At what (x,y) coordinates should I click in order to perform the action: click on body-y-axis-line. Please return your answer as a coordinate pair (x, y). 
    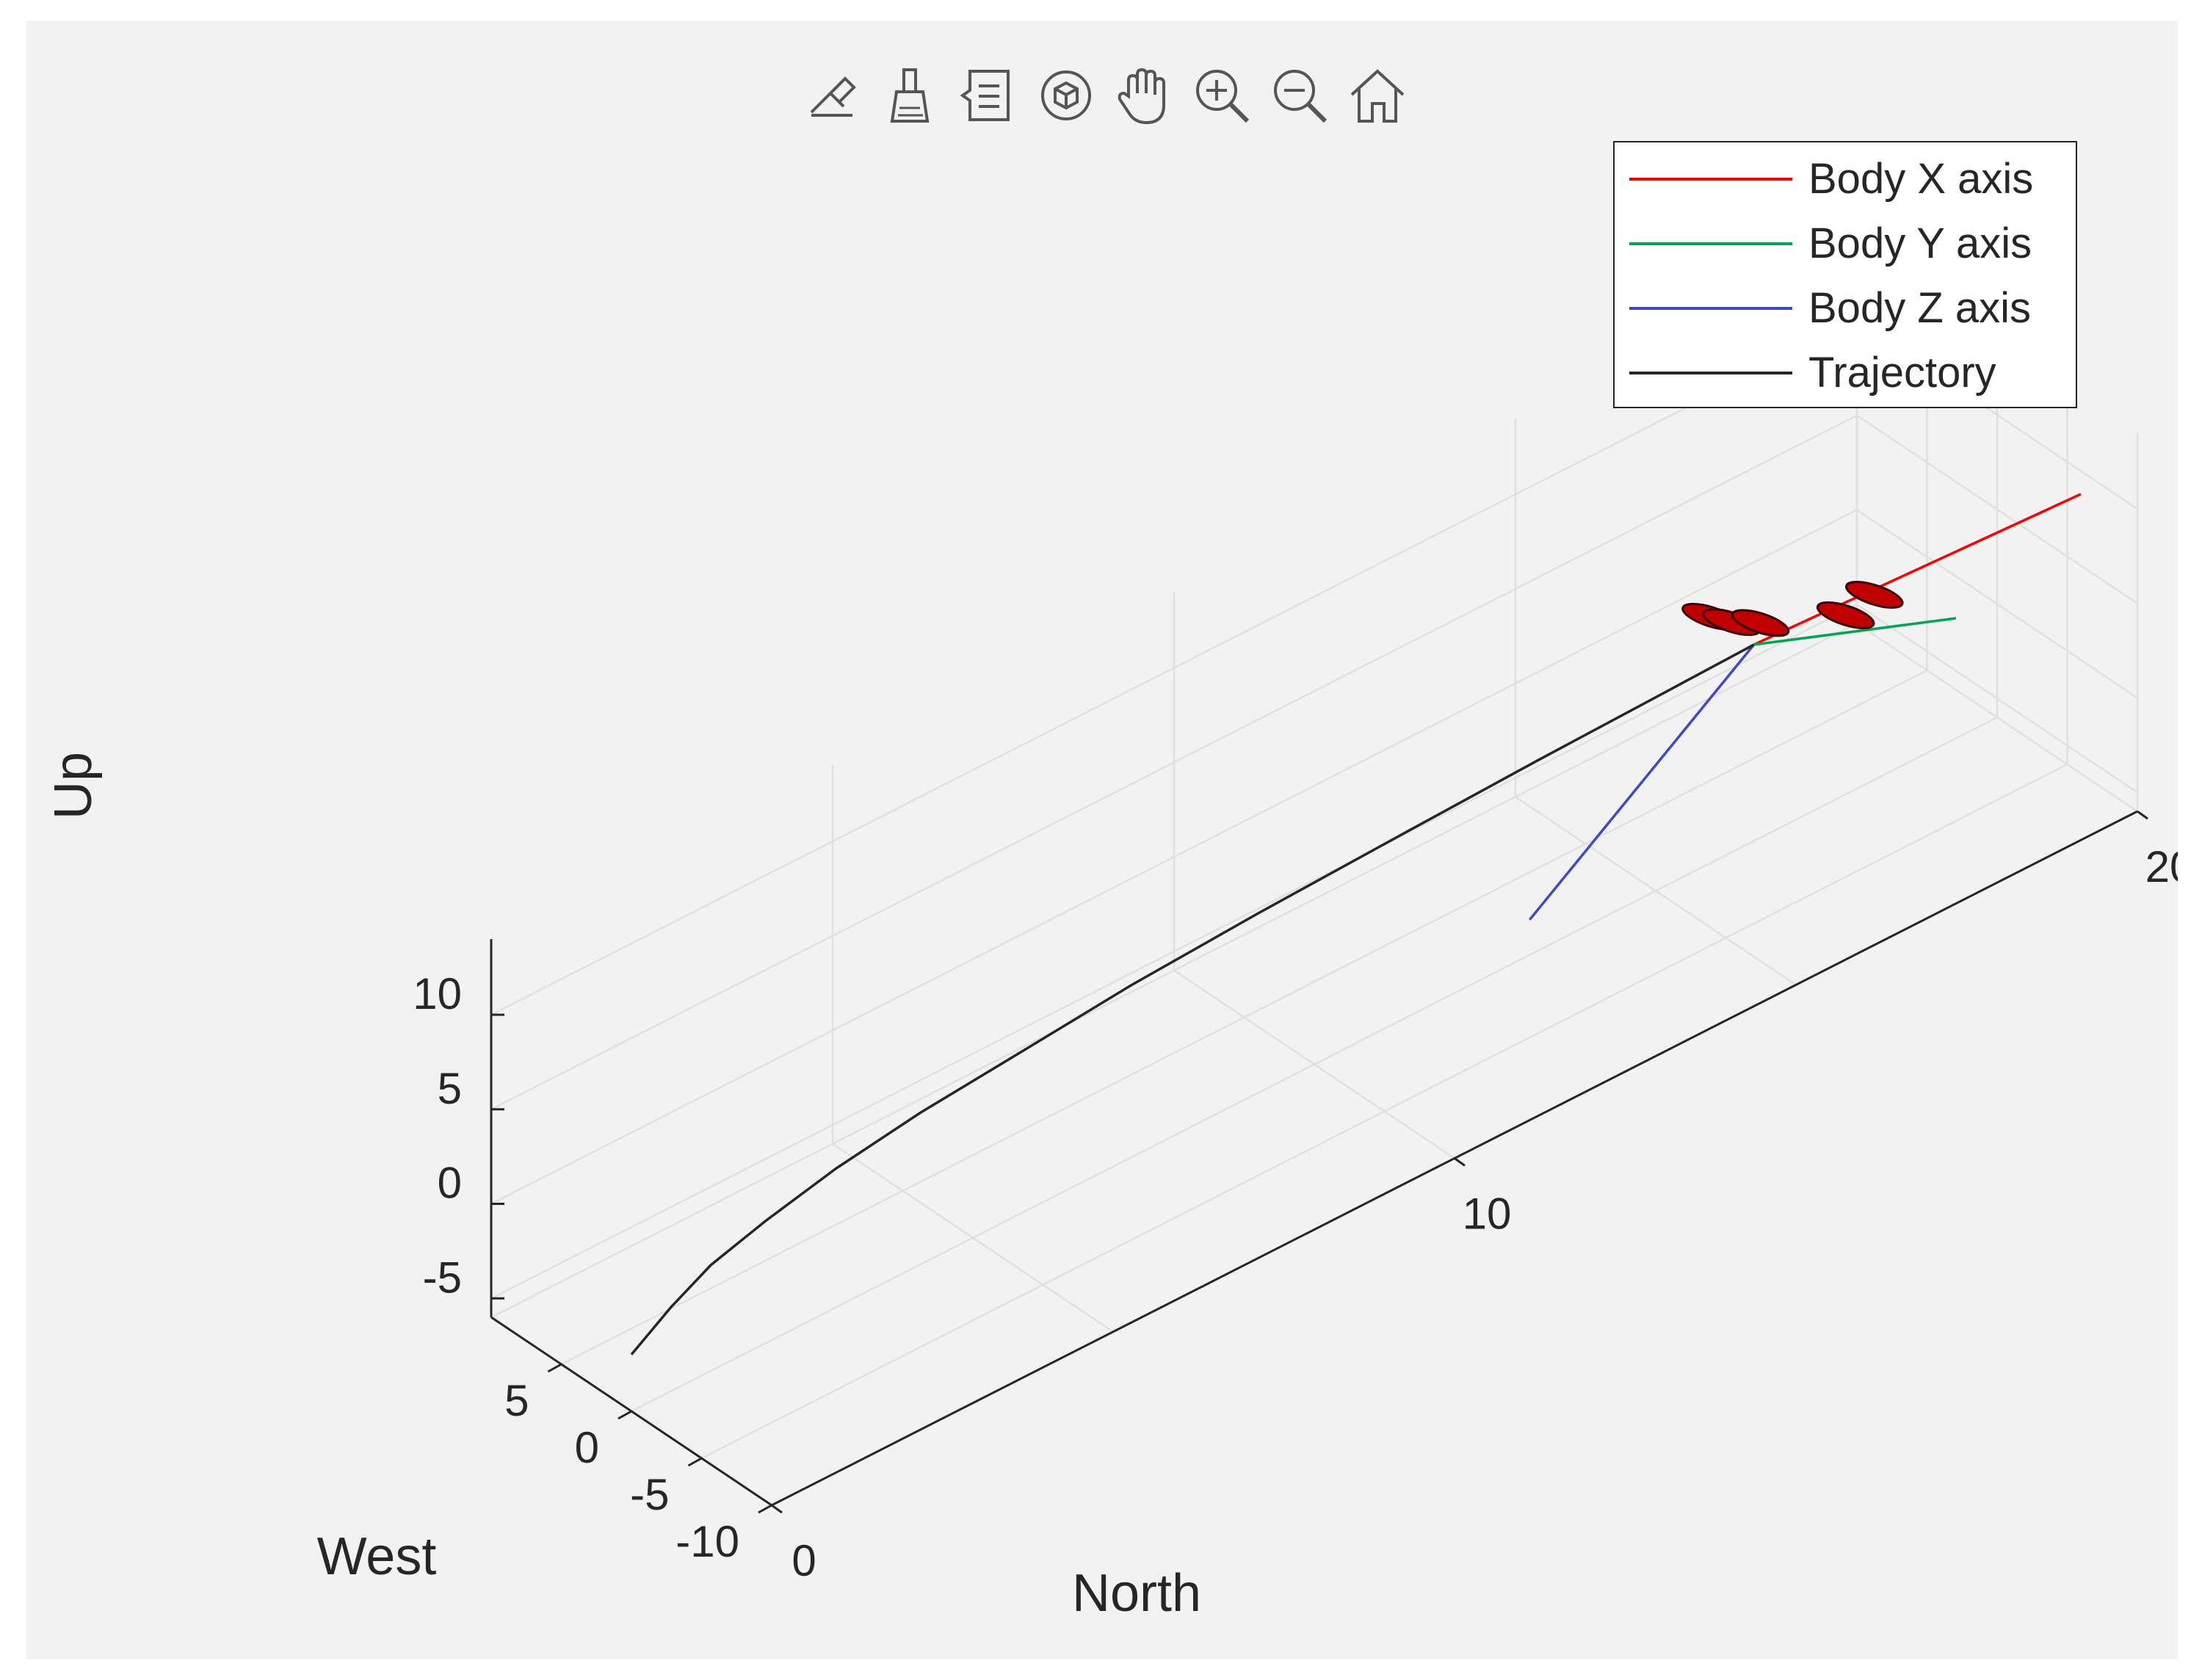
    Looking at the image, I should click on (1855, 631).